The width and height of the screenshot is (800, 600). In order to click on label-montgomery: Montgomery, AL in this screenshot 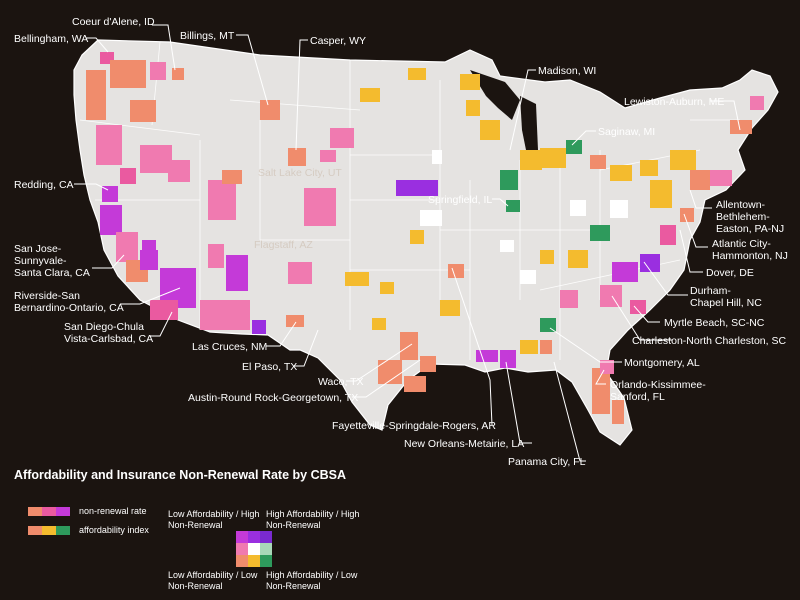, I will do `click(662, 363)`.